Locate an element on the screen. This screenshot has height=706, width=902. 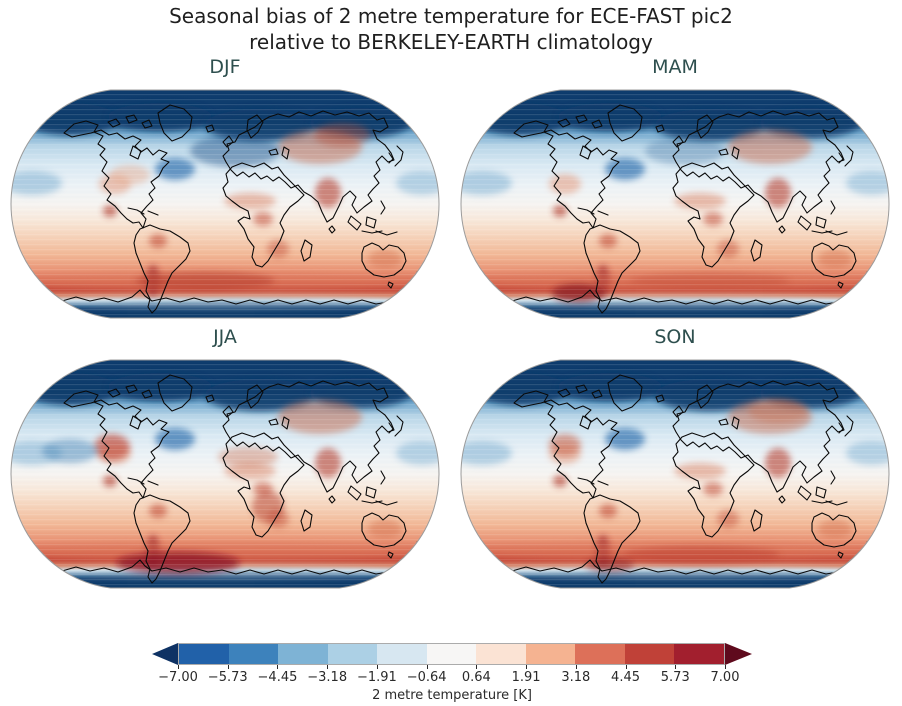
panel-label-djf: DJF is located at coordinates (225, 67).